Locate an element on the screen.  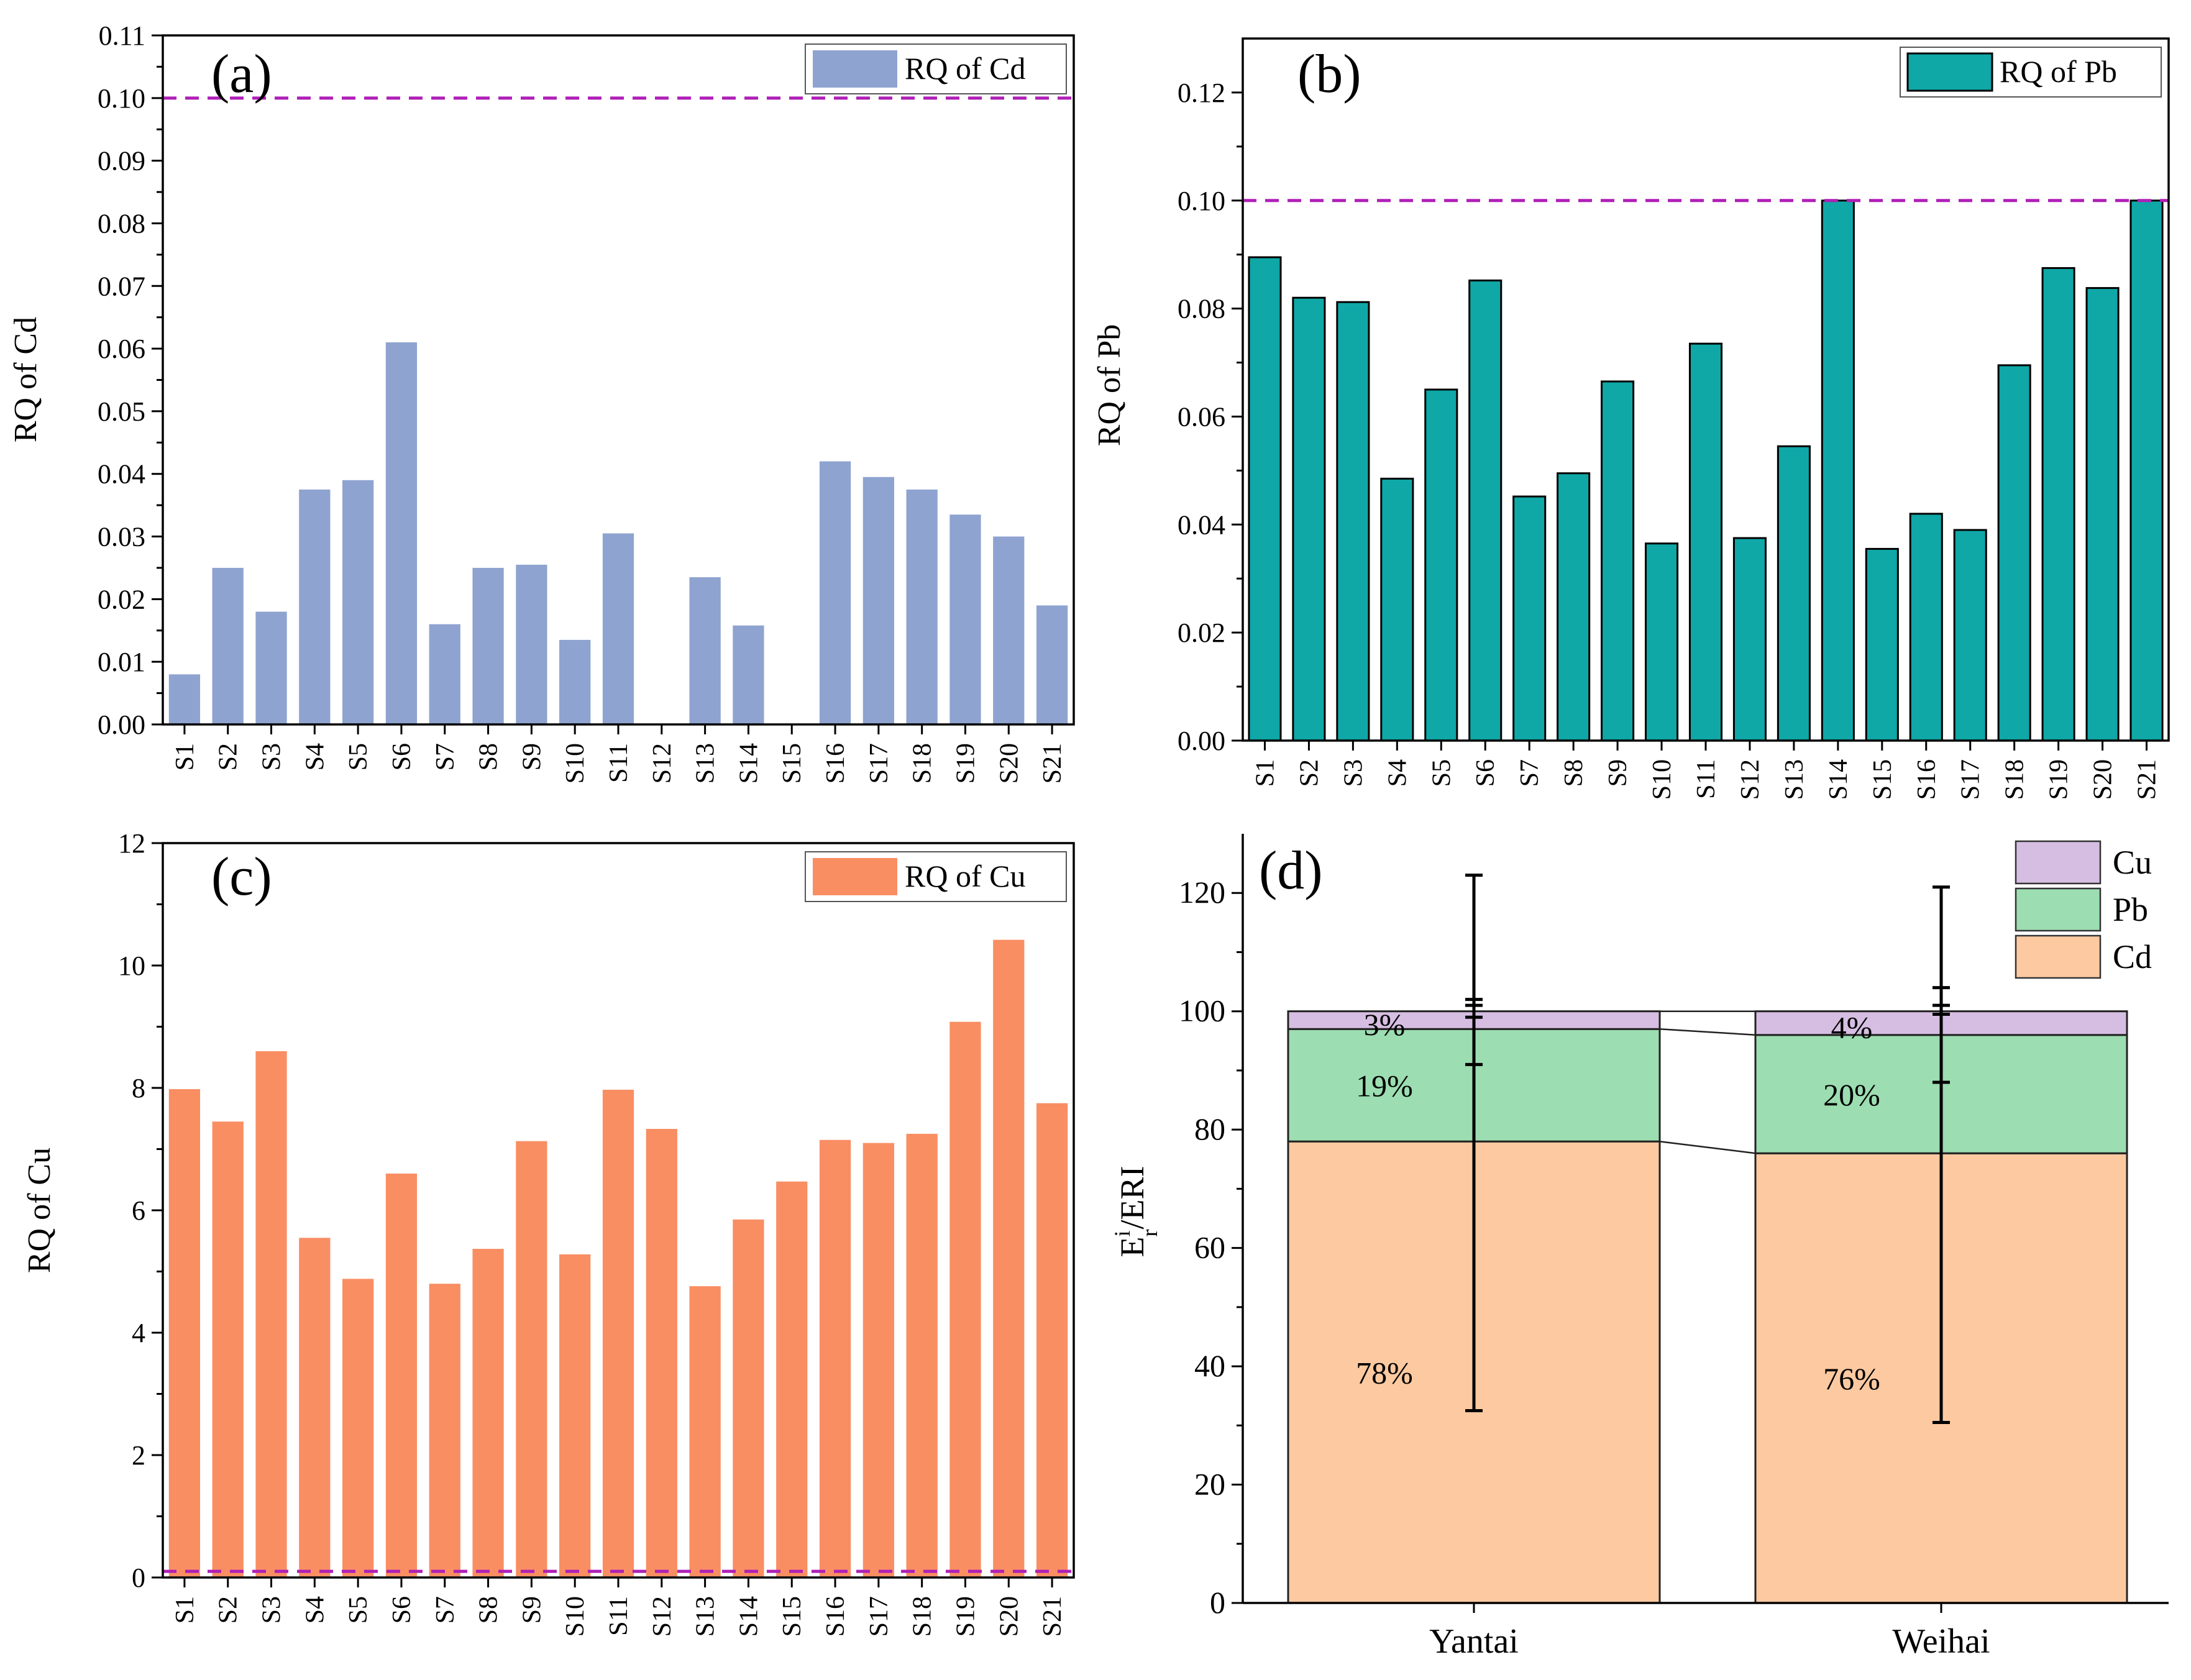
x-tick-label: S8 is located at coordinates (489, 1609).